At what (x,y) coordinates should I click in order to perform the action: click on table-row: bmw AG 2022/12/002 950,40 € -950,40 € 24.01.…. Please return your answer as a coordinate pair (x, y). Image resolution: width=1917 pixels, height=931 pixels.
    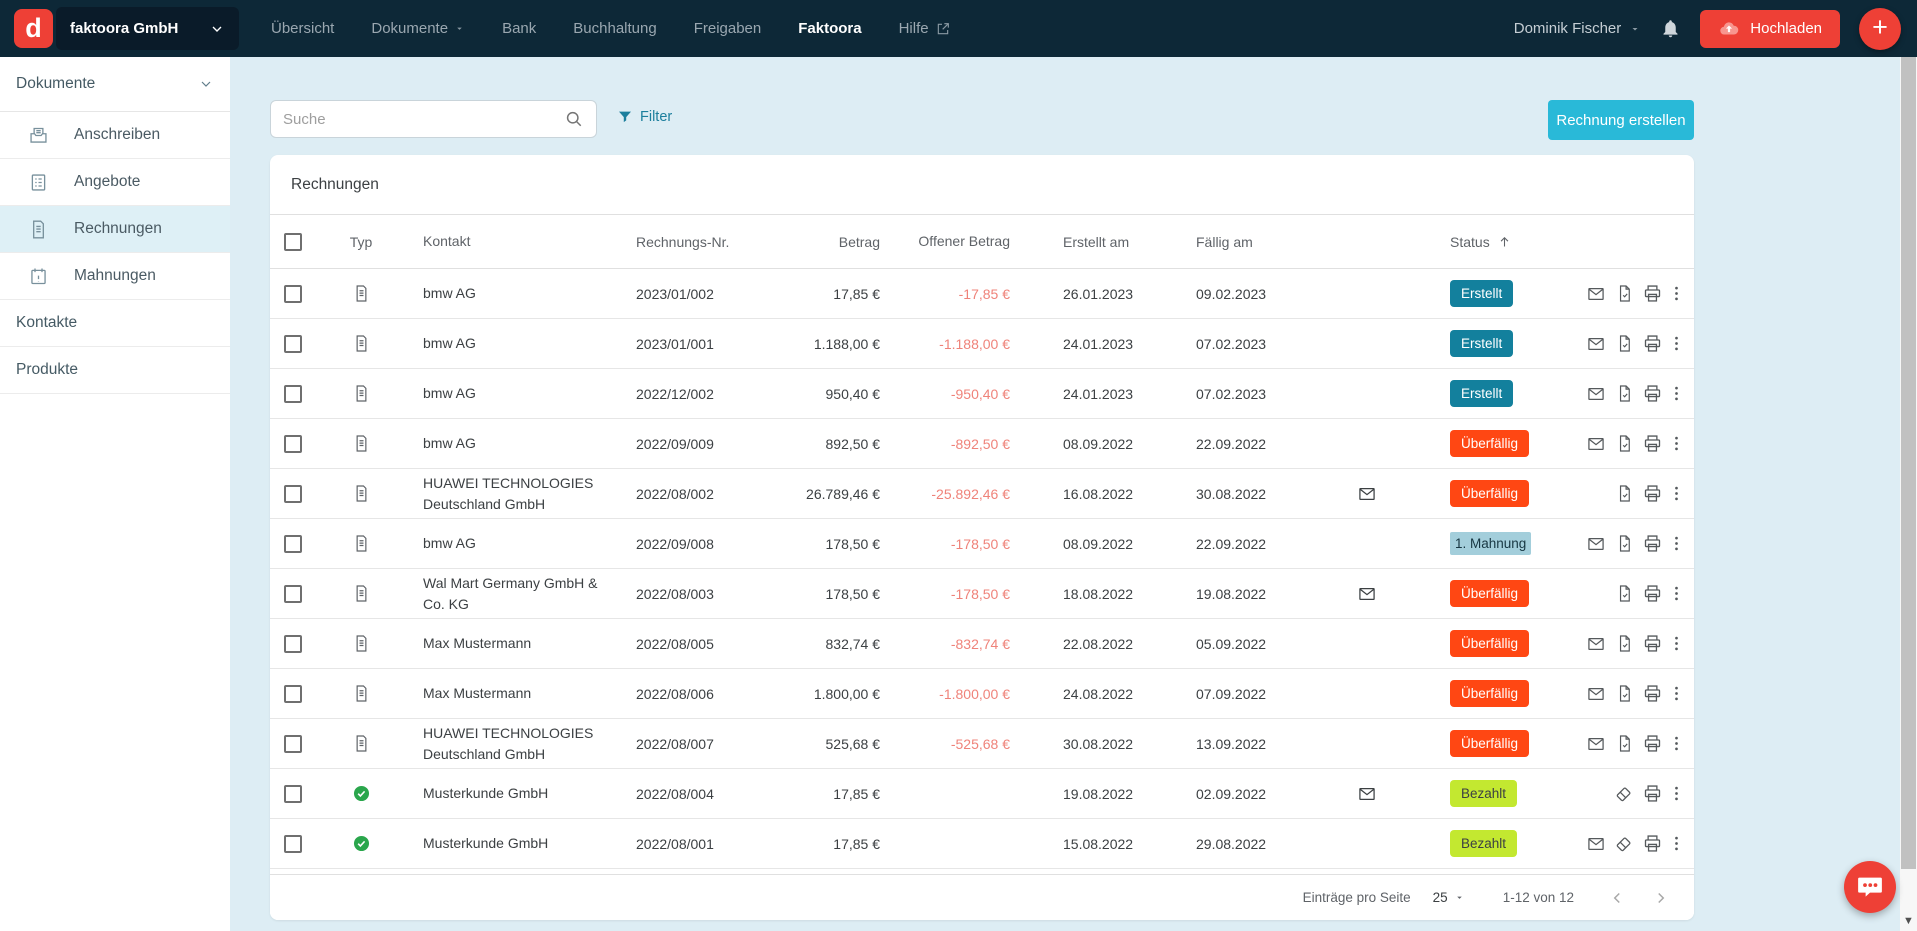
    Looking at the image, I should click on (982, 394).